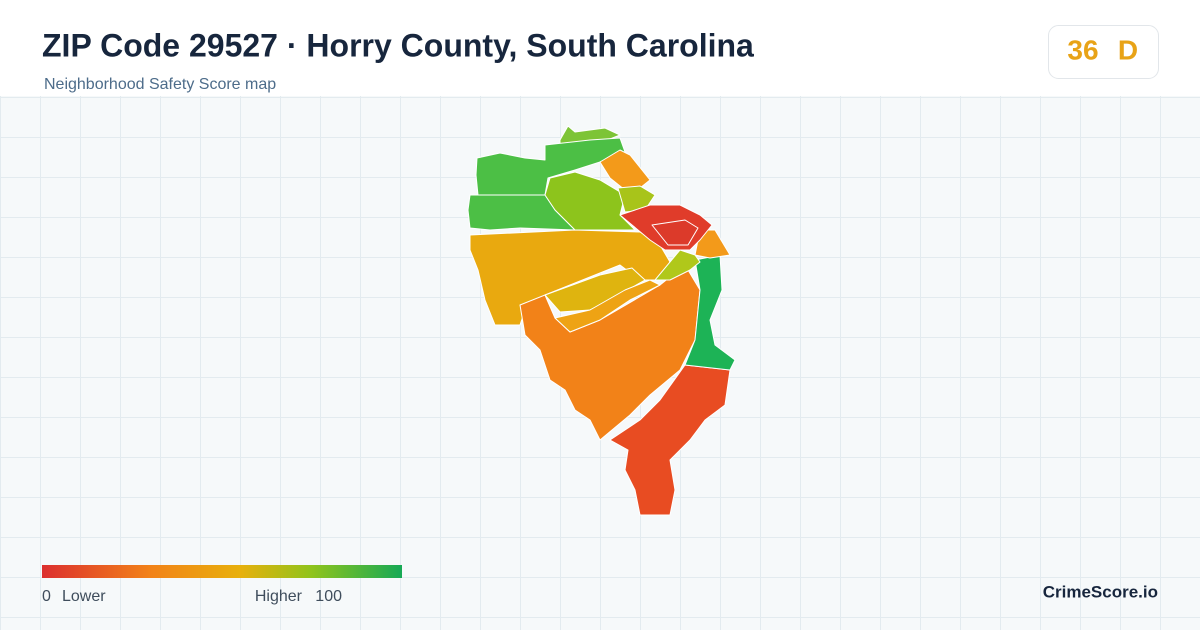 The height and width of the screenshot is (630, 1200). Describe the element at coordinates (46, 596) in the screenshot. I see `legend-min: 0` at that location.